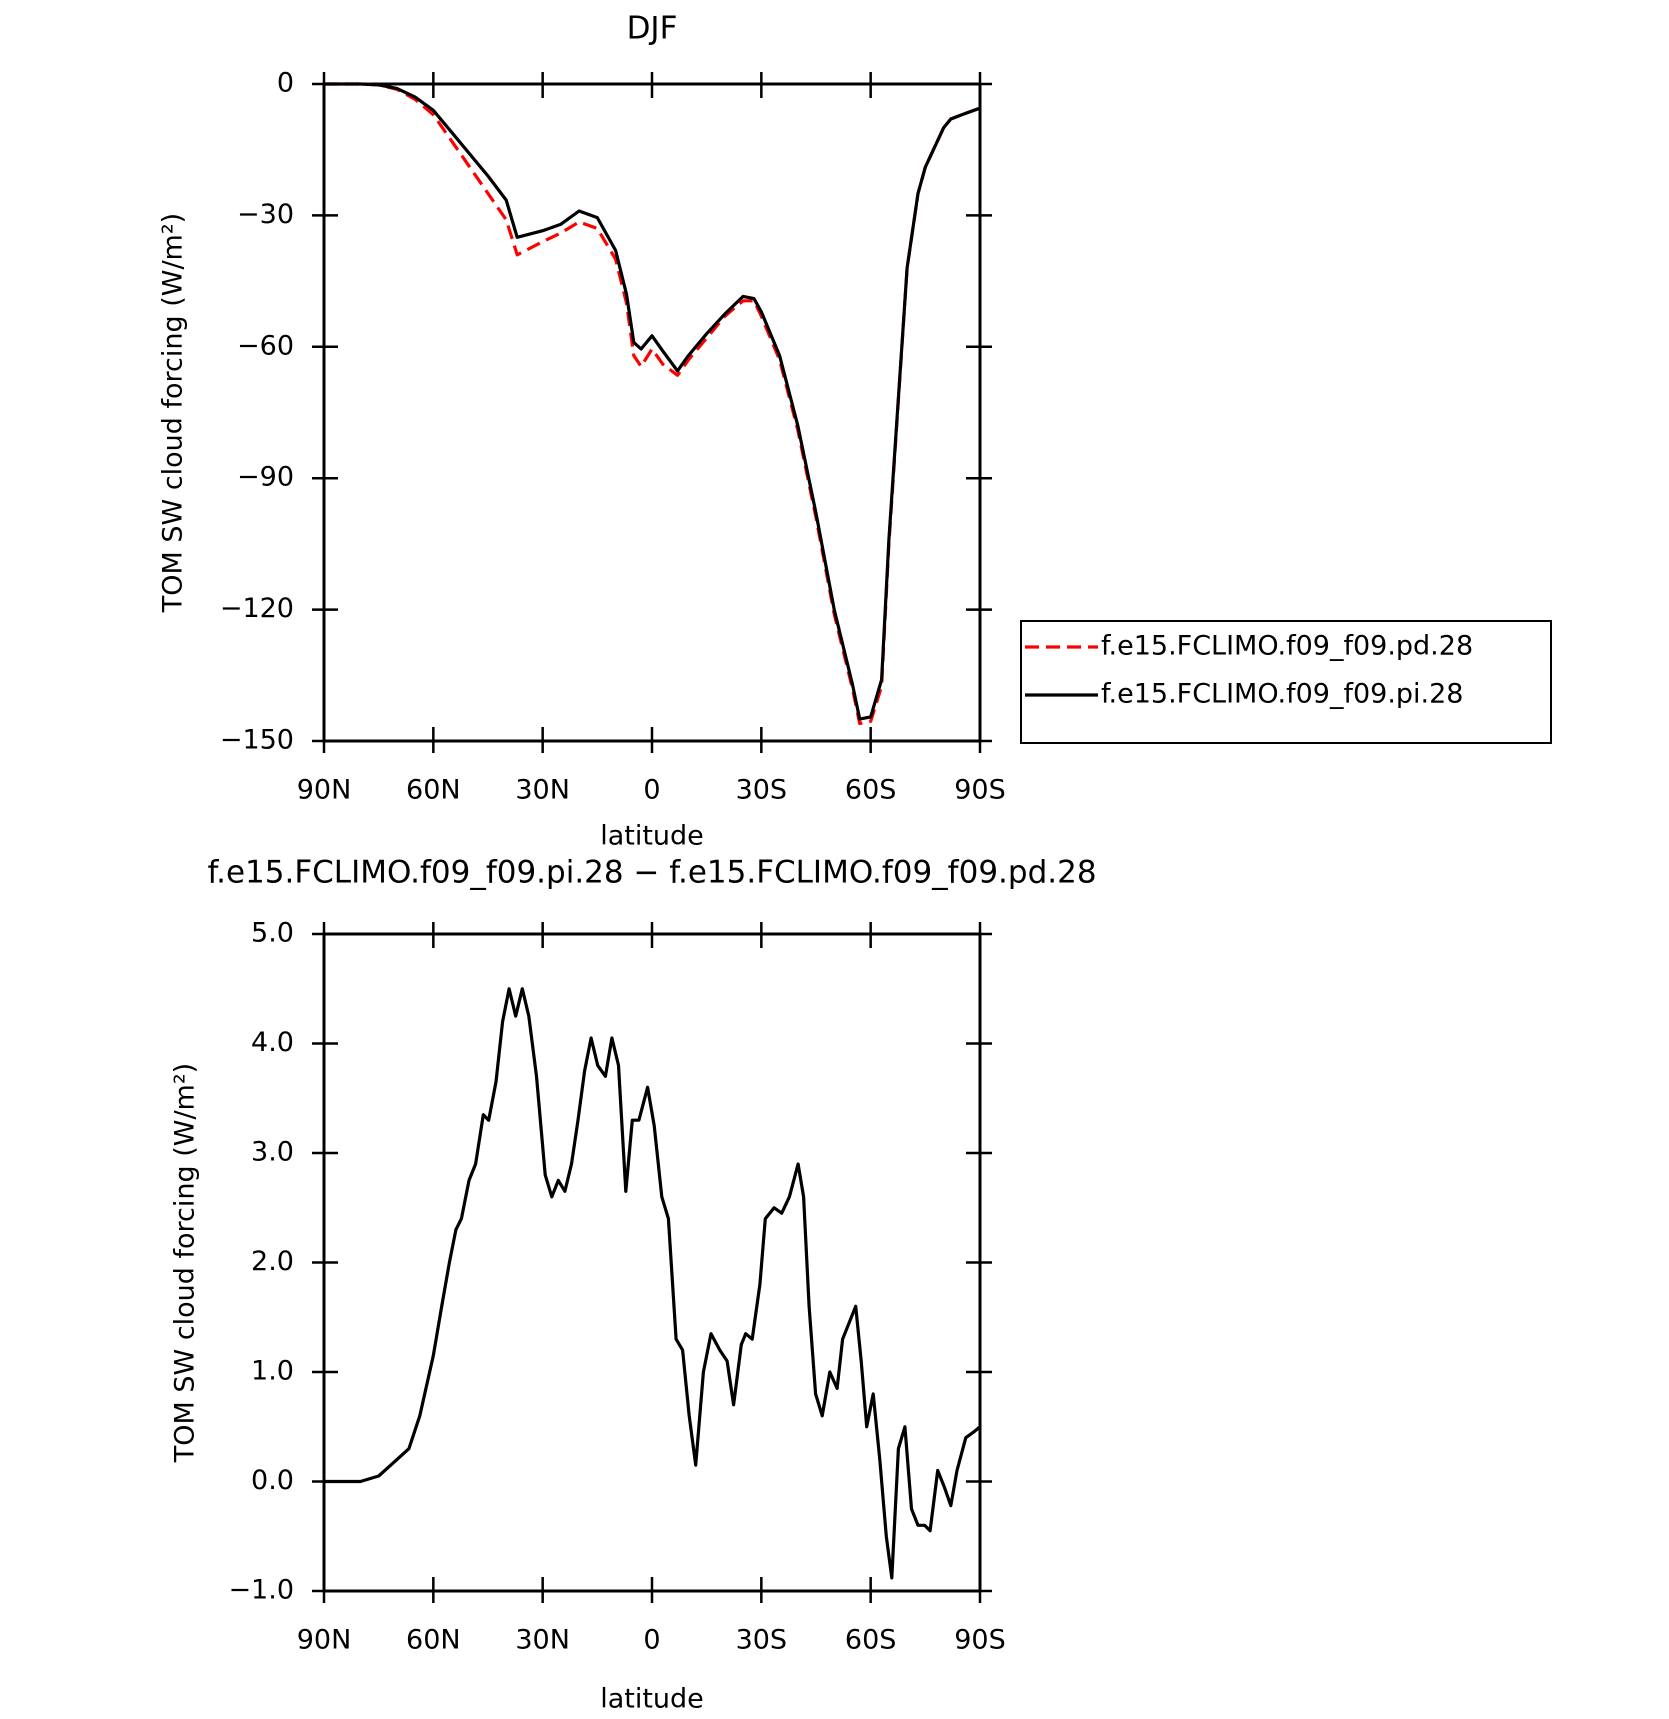 Image resolution: width=1669 pixels, height=1719 pixels. Describe the element at coordinates (257, 608) in the screenshot. I see `y-tick-label: −120` at that location.